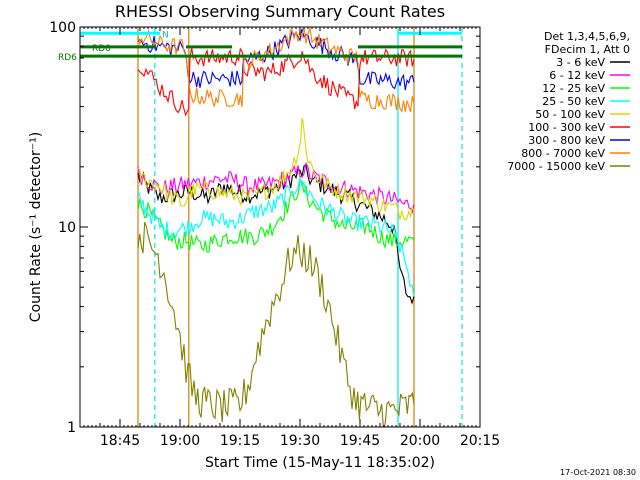  I want to click on legend-label: 800 - 7000 keV, so click(563, 153).